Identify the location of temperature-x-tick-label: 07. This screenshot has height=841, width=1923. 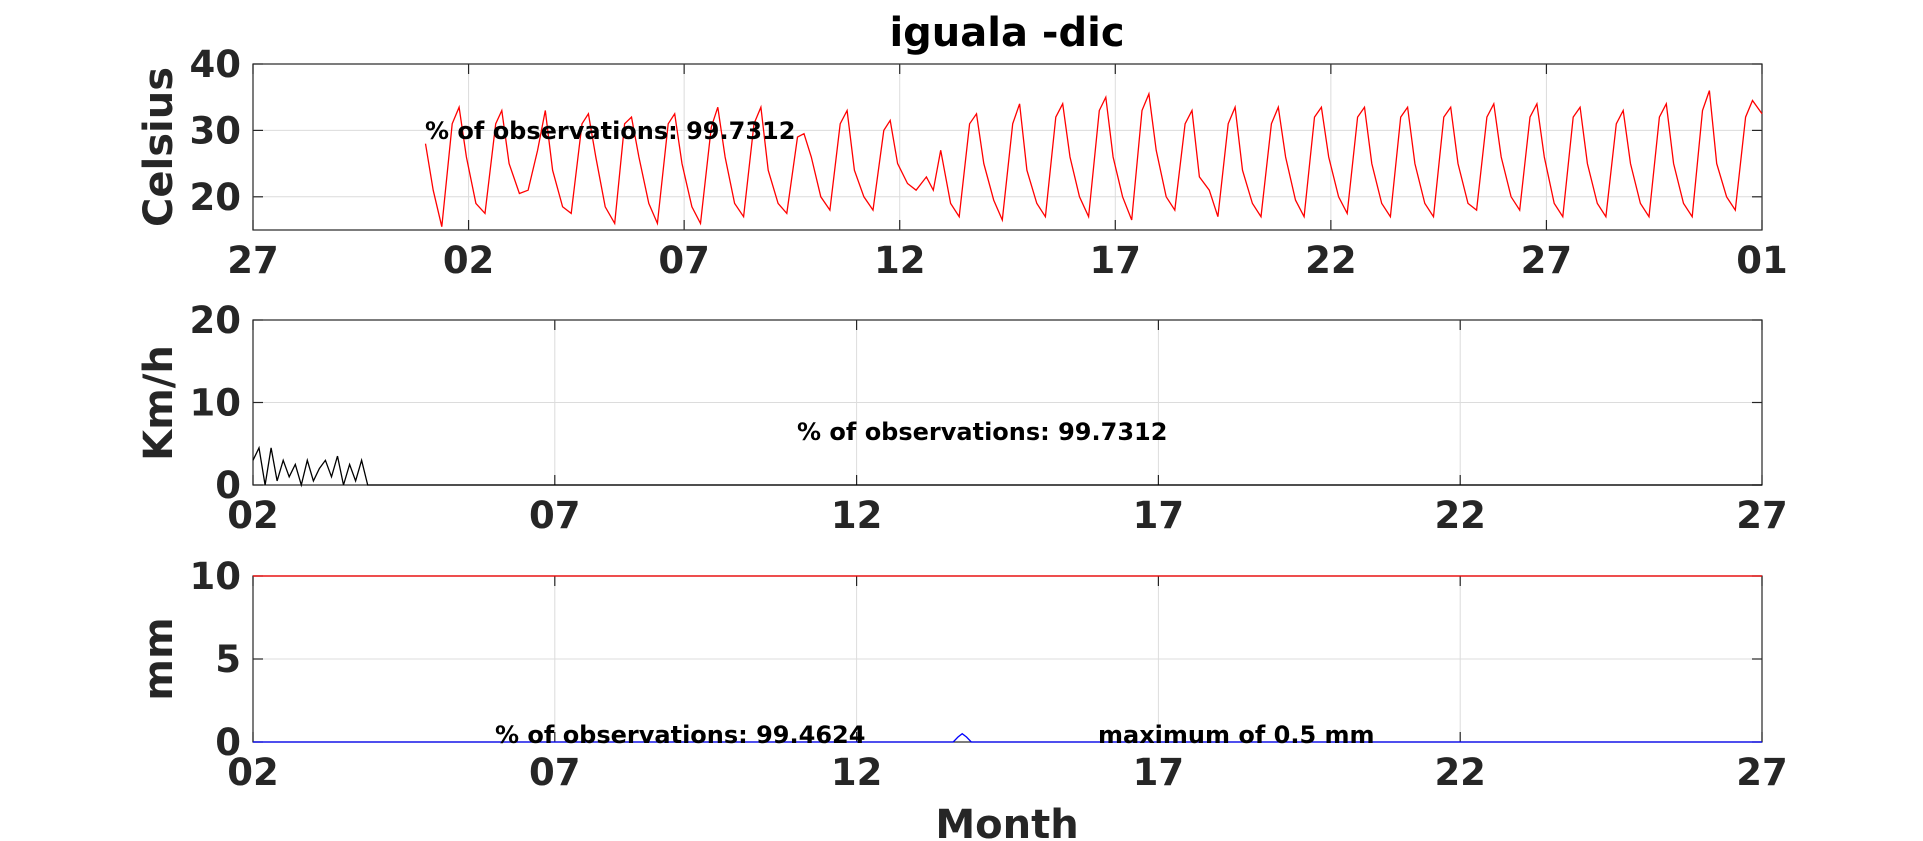
(684, 260).